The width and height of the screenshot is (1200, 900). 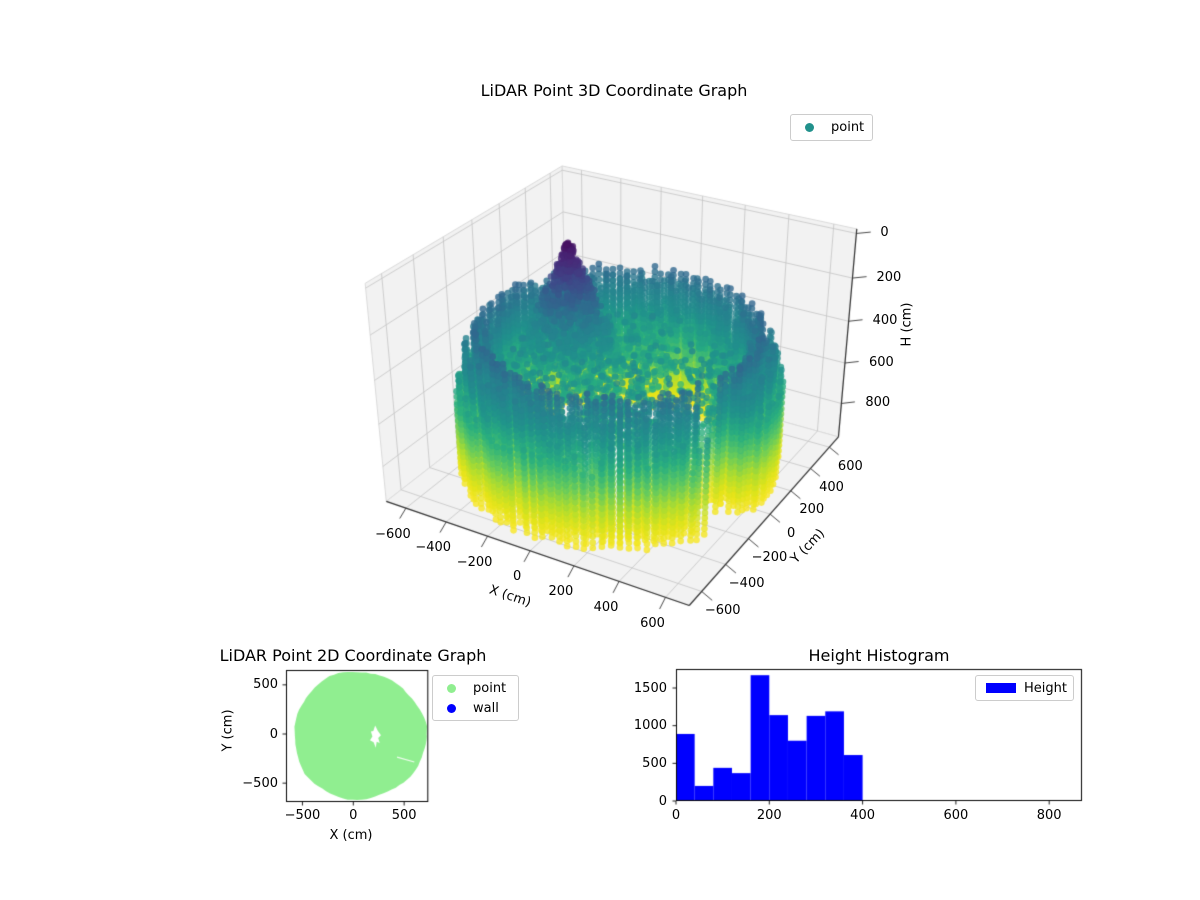 I want to click on legend-item-wall: wall, so click(x=475, y=708).